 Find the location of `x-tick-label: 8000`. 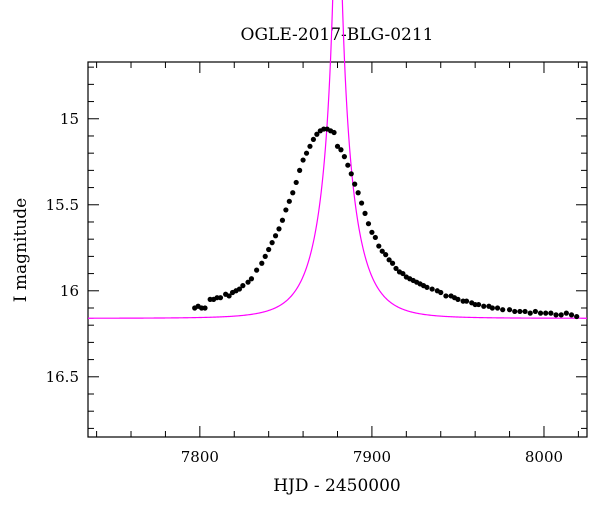

x-tick-label: 8000 is located at coordinates (544, 457).